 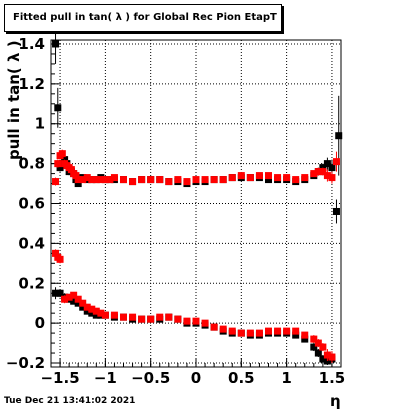 I want to click on y-tick-label: 1.4, so click(x=31, y=44).